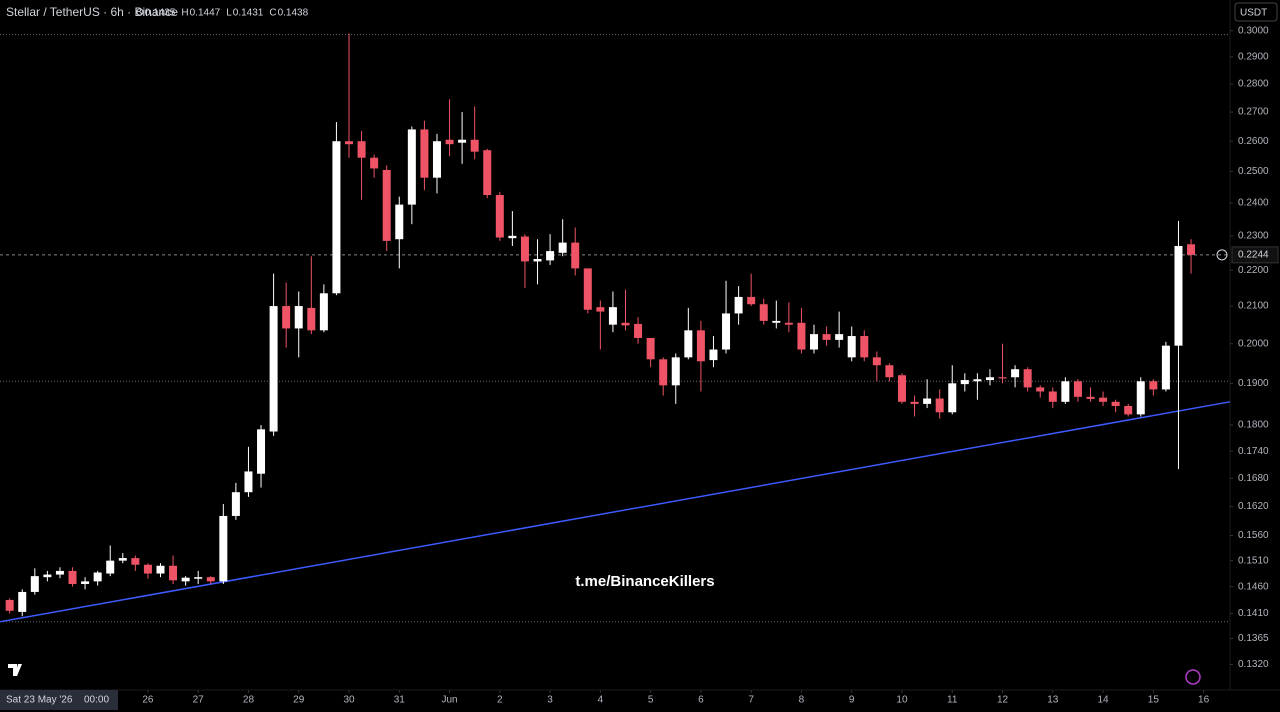  Describe the element at coordinates (148, 700) in the screenshot. I see `x-tick-label: 26` at that location.